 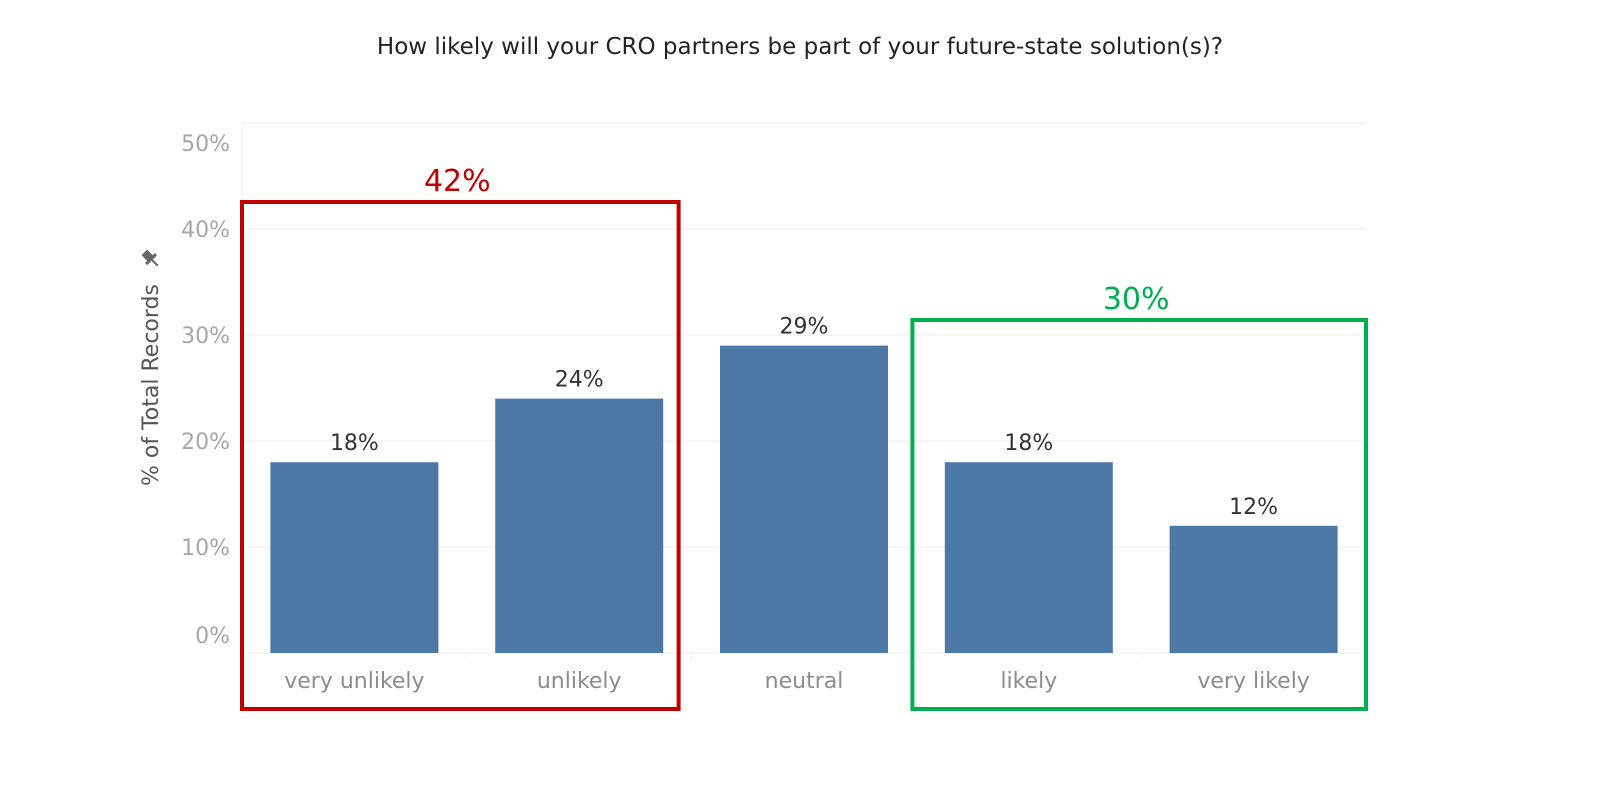 What do you see at coordinates (1253, 589) in the screenshot?
I see `bar-very-likely` at bounding box center [1253, 589].